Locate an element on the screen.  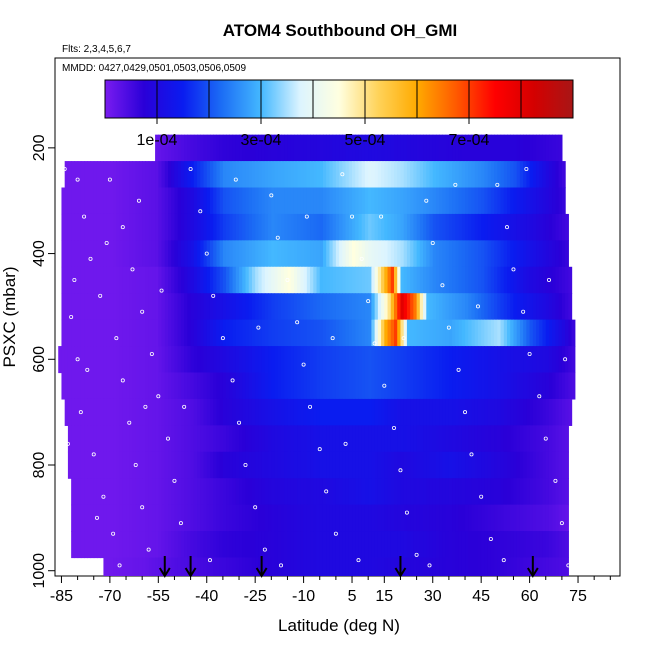
colorbar: 1e-04 3e-04 5e-04 7e-04 is located at coordinates (339, 114).